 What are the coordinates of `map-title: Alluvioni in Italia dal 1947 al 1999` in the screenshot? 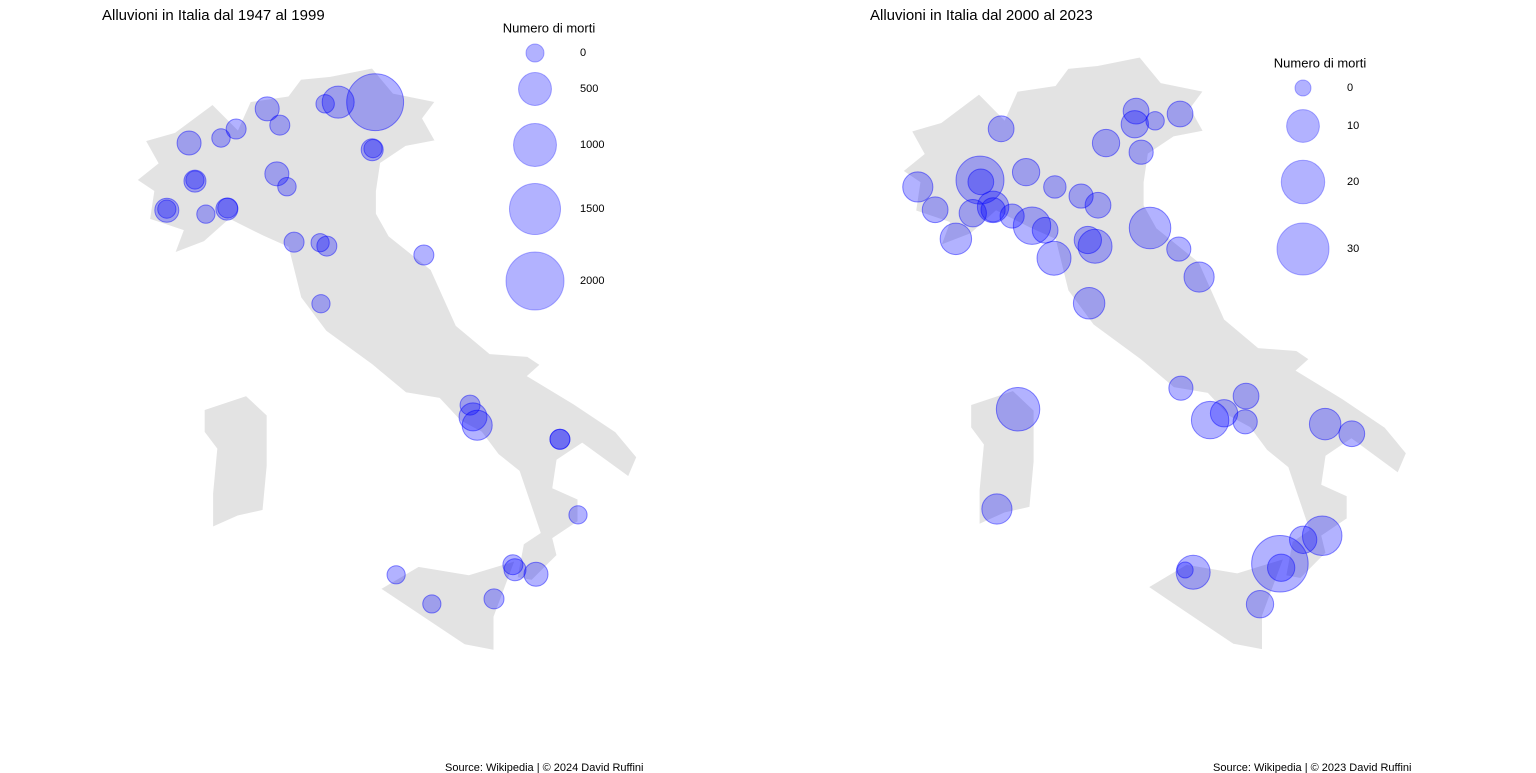 It's located at (213, 15).